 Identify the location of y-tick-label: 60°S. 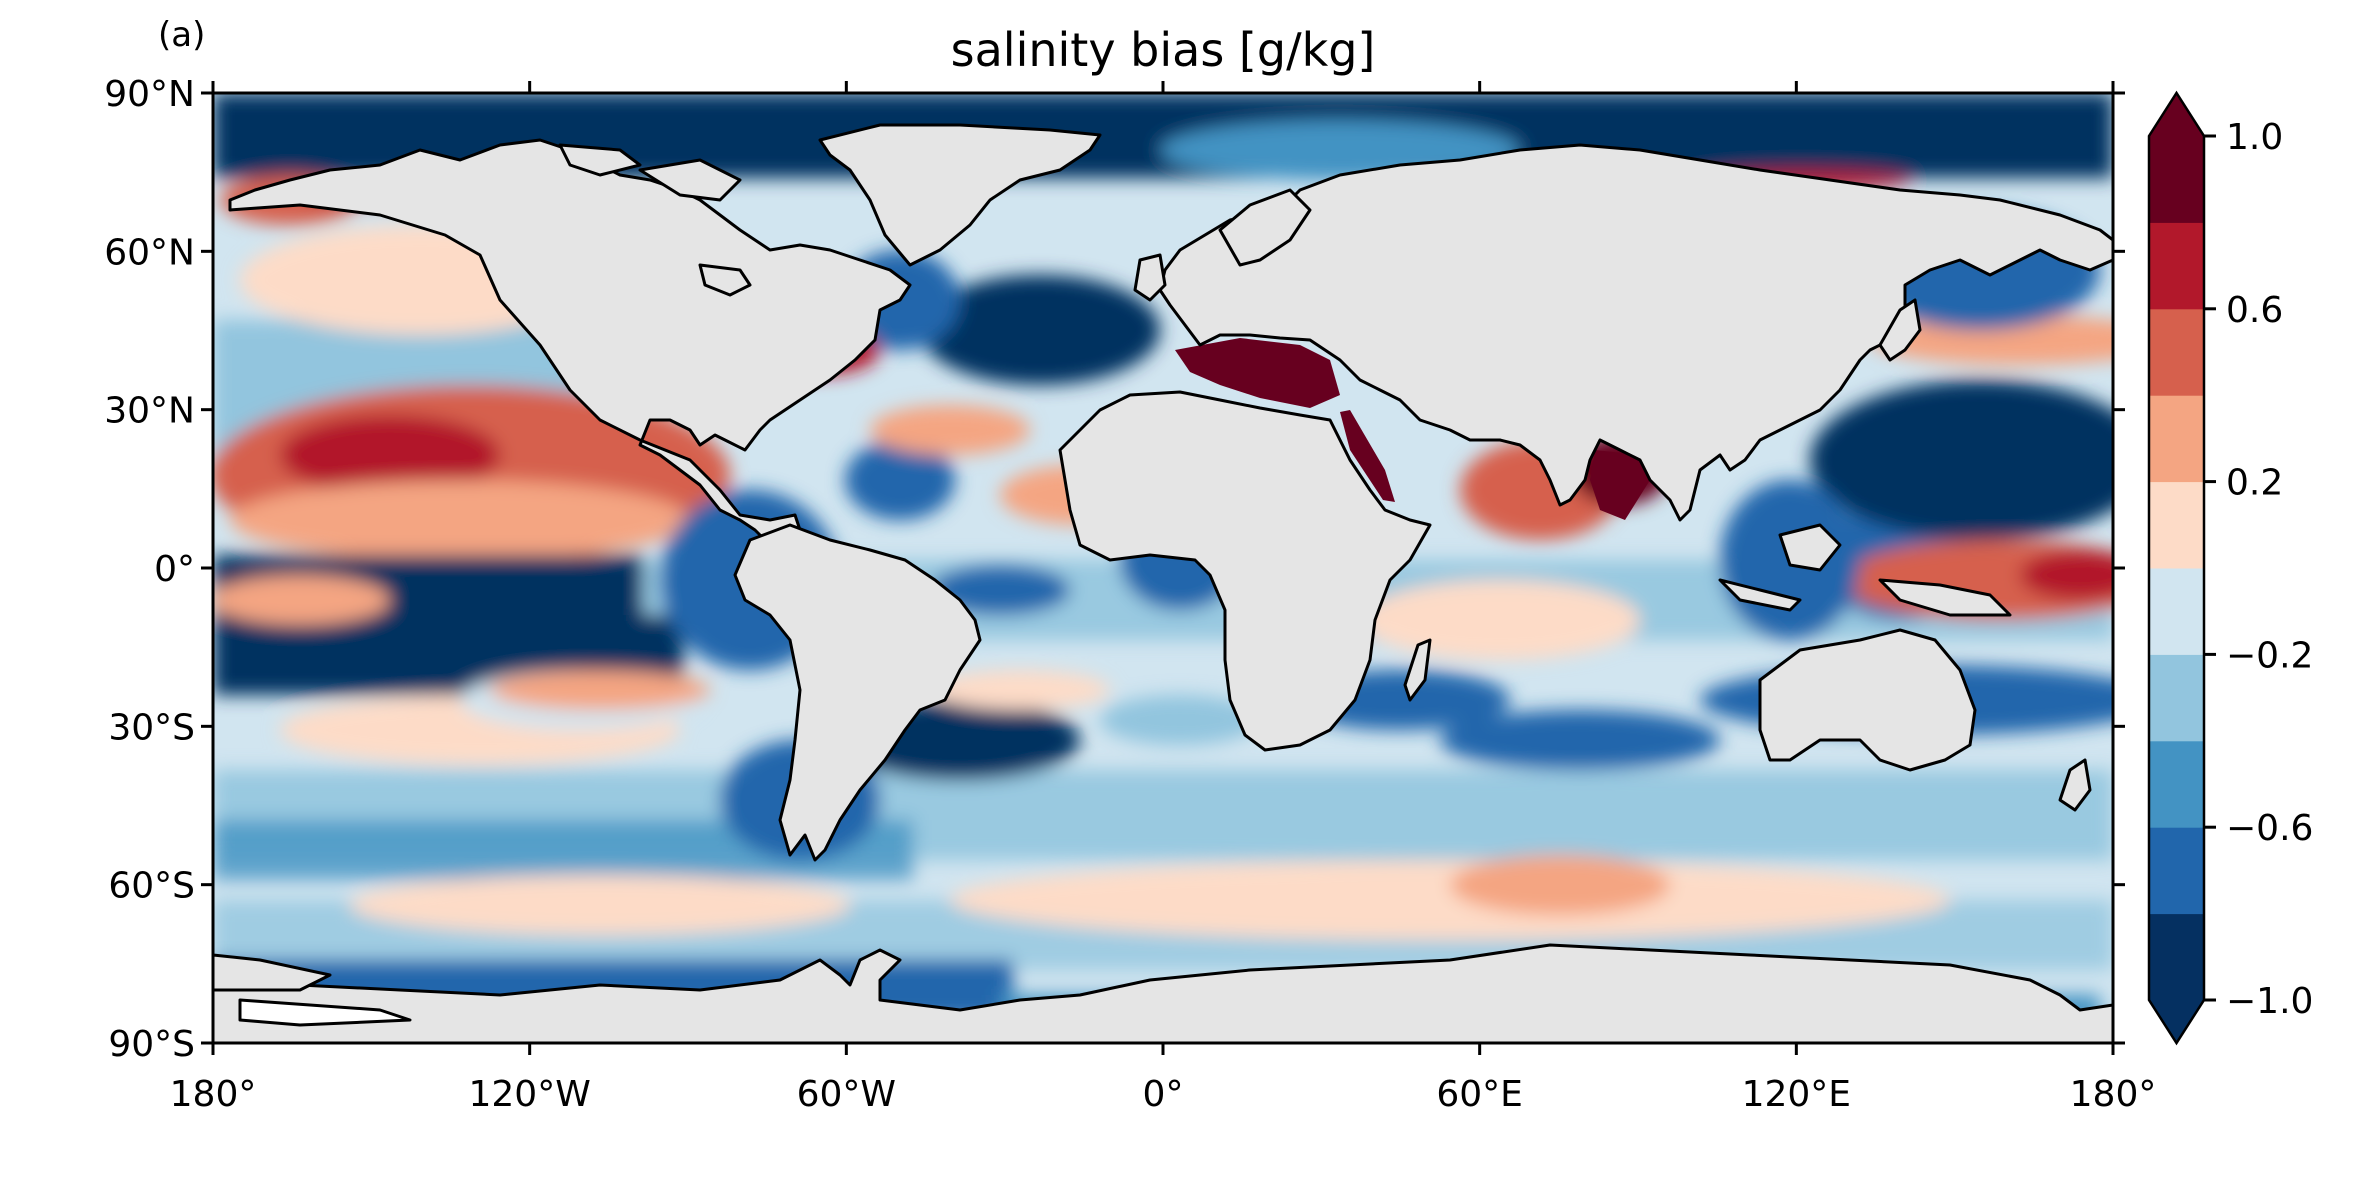
(151, 886).